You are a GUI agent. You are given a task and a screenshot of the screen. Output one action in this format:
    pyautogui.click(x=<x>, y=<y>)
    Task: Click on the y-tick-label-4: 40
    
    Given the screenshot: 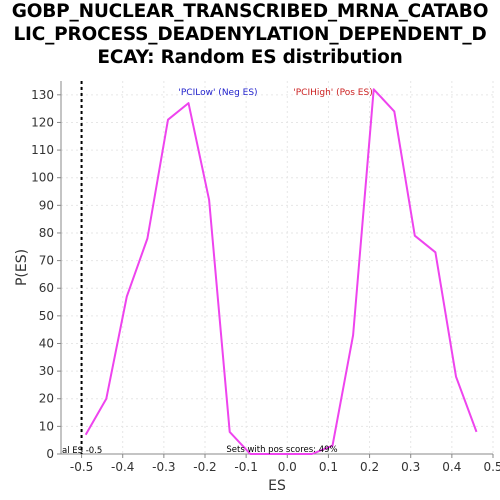 What is the action you would take?
    pyautogui.click(x=46, y=343)
    